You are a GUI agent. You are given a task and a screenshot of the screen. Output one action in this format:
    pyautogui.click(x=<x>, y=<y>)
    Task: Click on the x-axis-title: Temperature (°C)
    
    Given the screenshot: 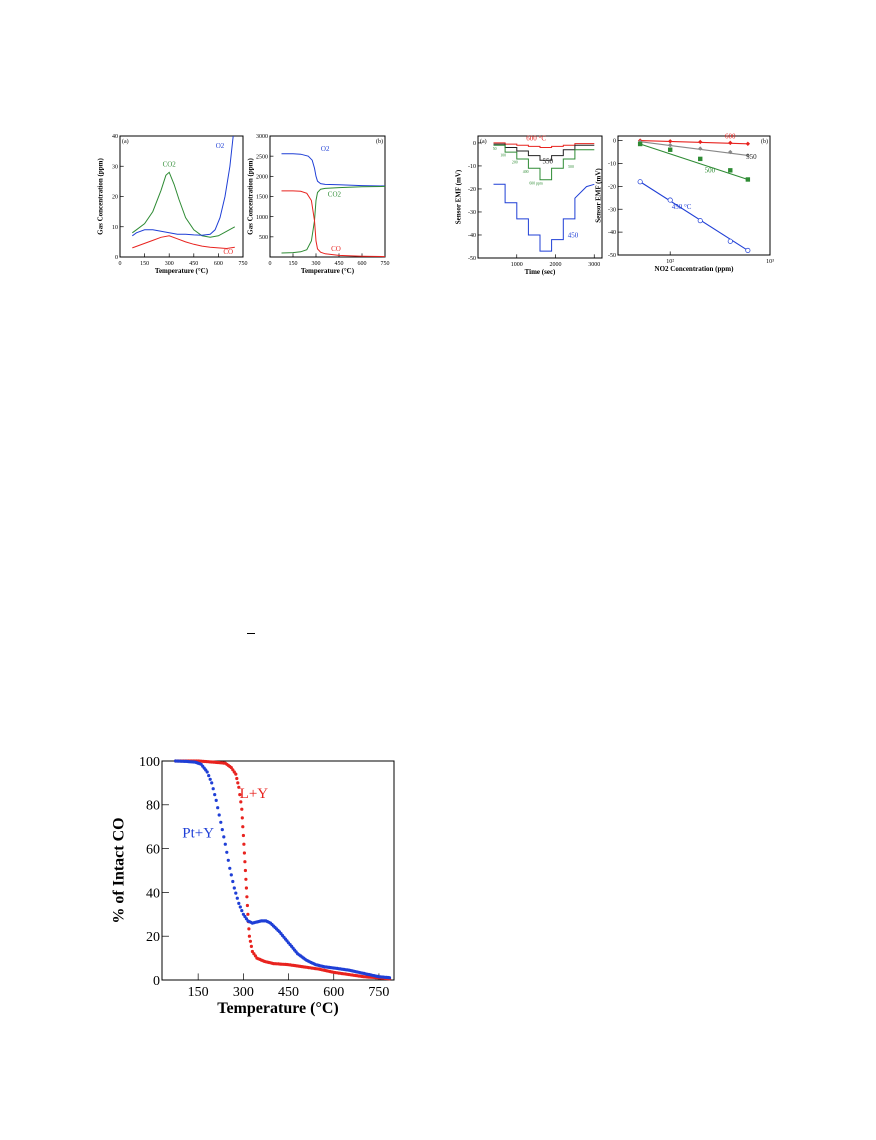 What is the action you would take?
    pyautogui.click(x=277, y=1008)
    